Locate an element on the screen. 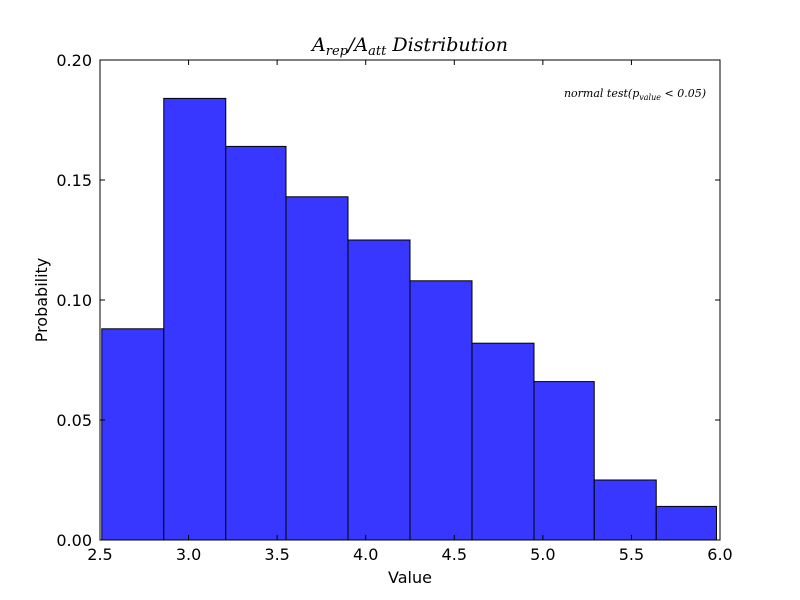 Image resolution: width=800 pixels, height=600 pixels. x-tick-label: 2.5 is located at coordinates (99, 554).